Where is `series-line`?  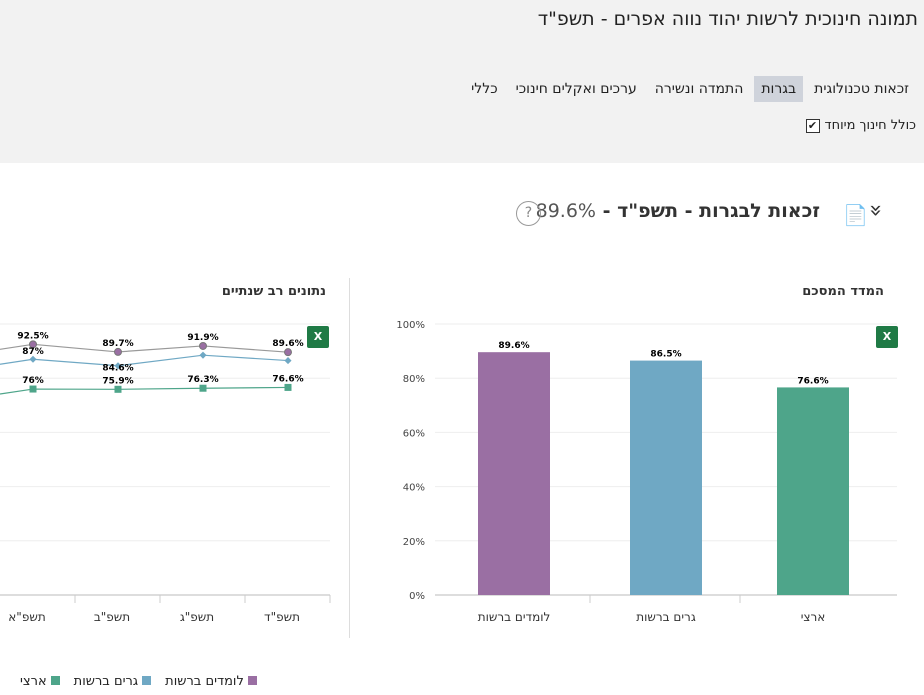 series-line is located at coordinates (144, 390).